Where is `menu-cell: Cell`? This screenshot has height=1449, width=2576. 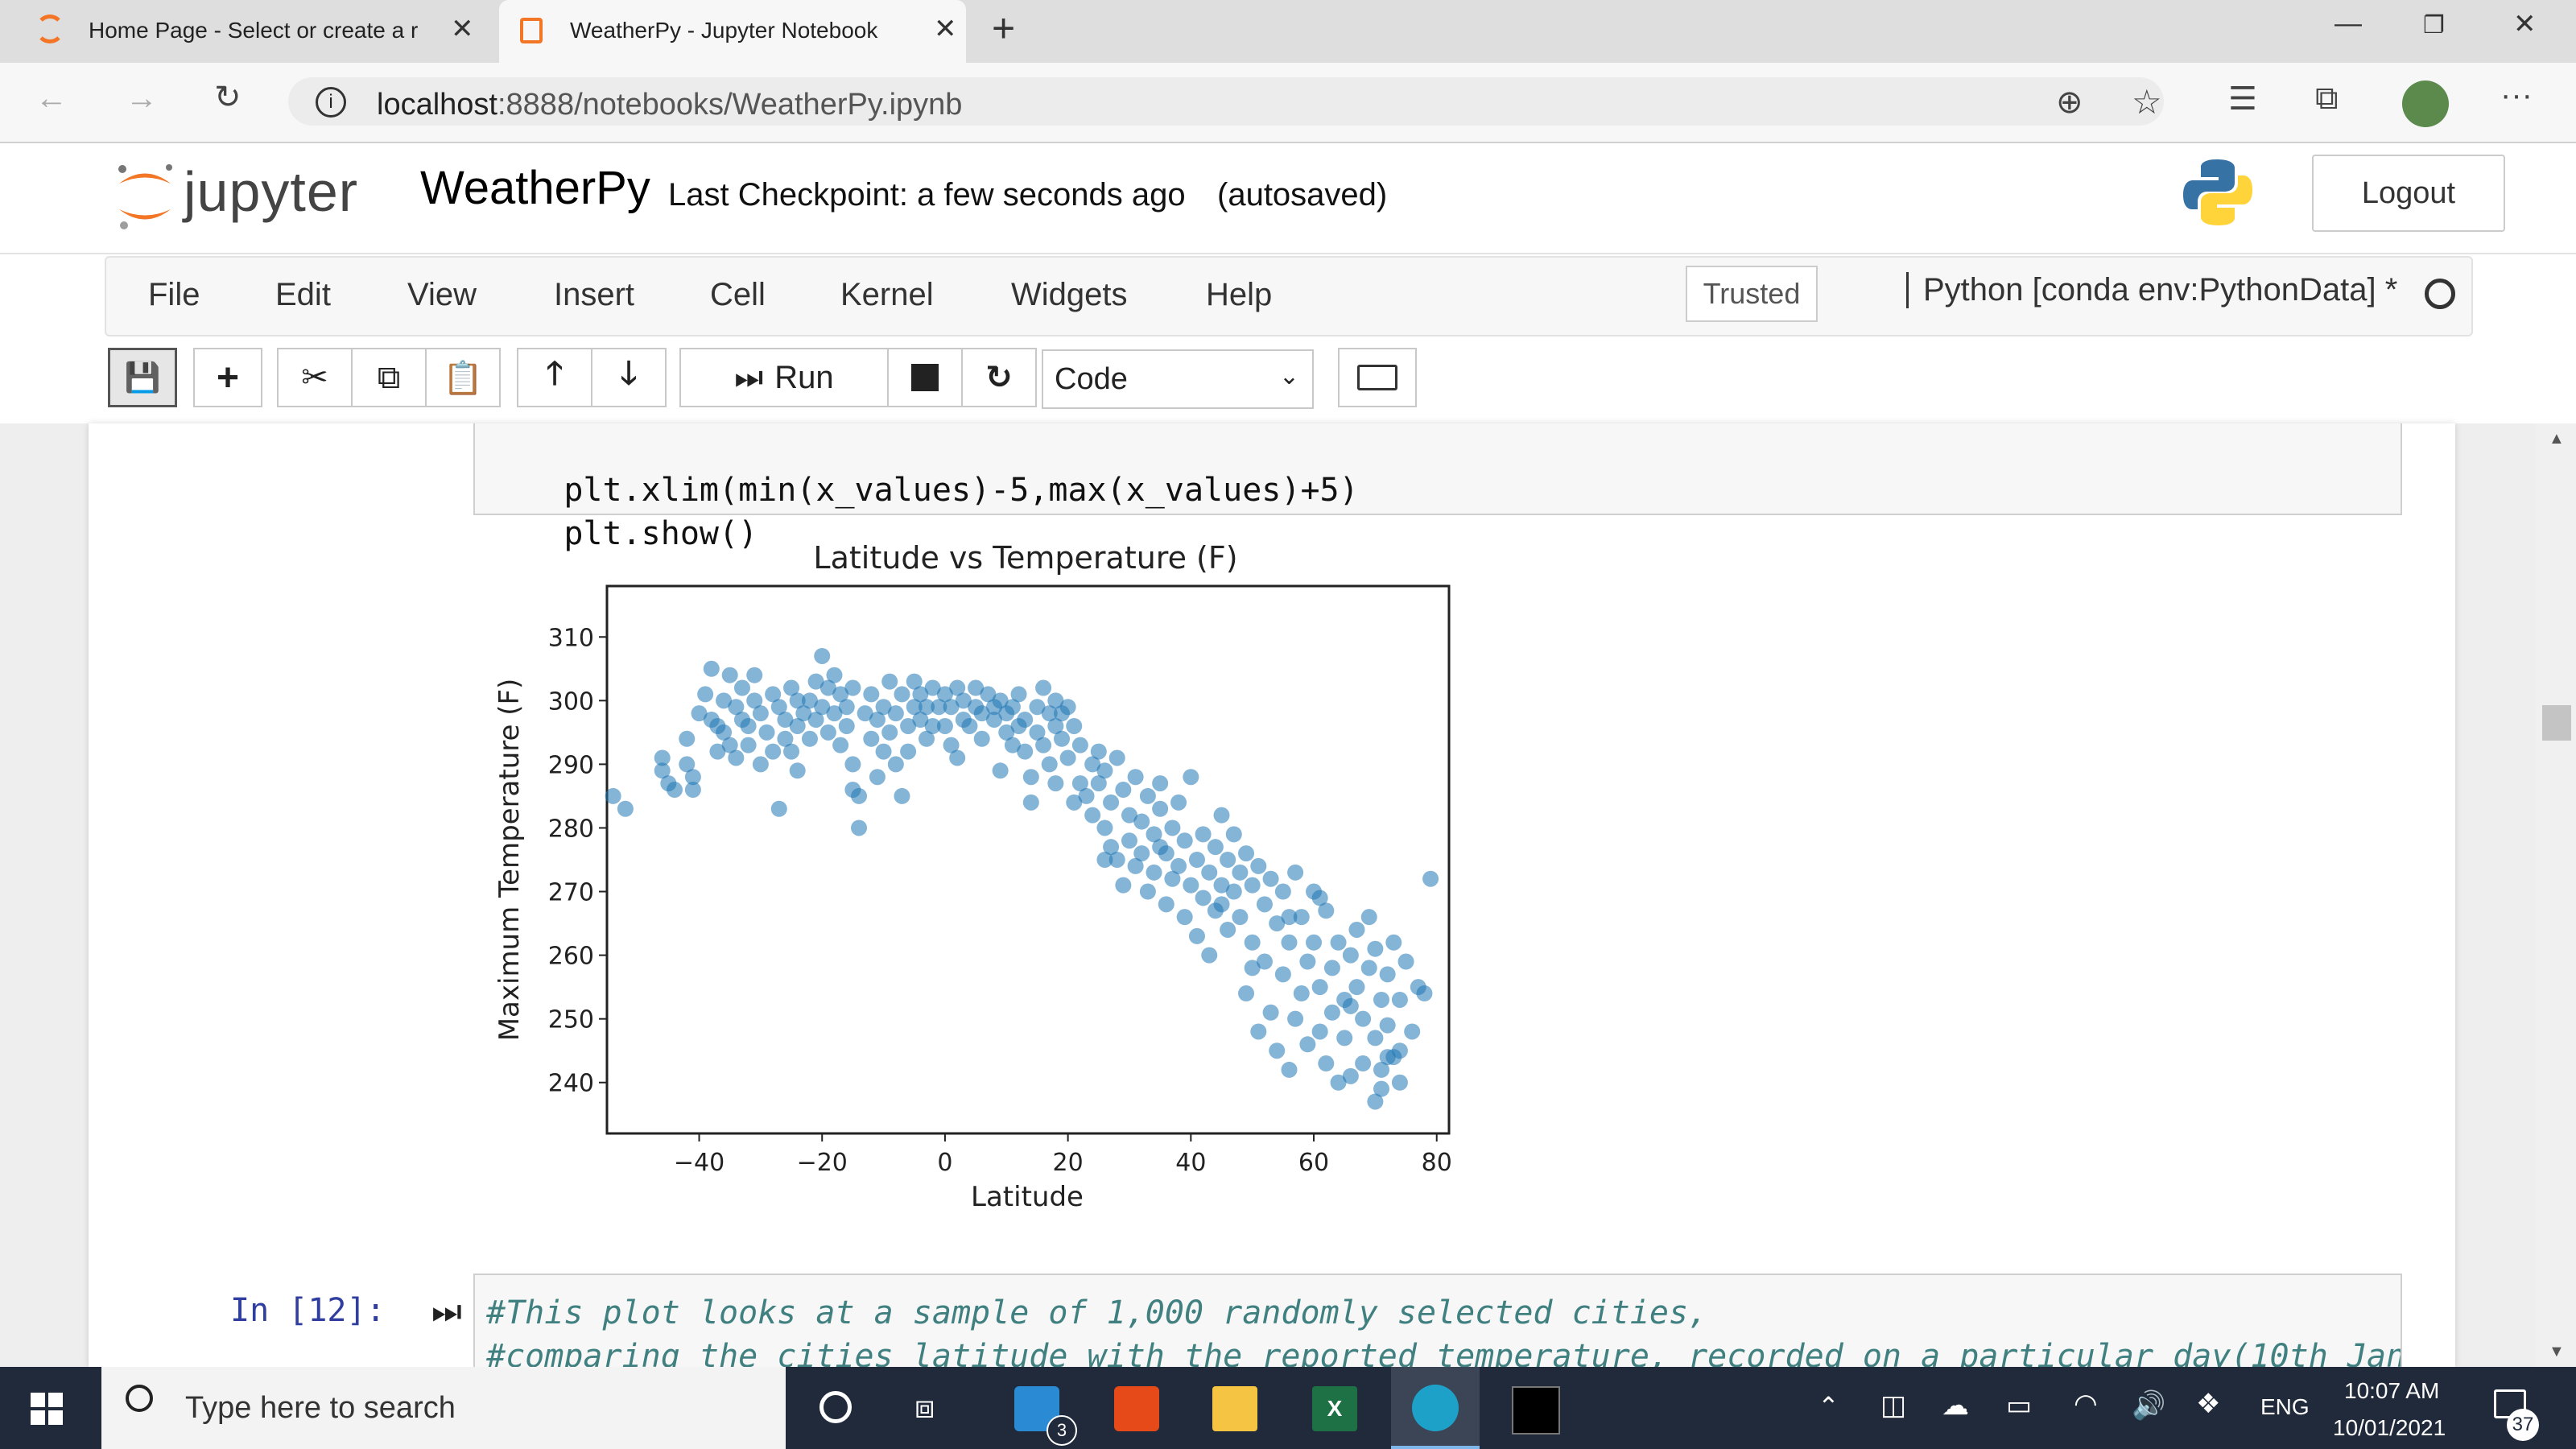
menu-cell: Cell is located at coordinates (738, 294).